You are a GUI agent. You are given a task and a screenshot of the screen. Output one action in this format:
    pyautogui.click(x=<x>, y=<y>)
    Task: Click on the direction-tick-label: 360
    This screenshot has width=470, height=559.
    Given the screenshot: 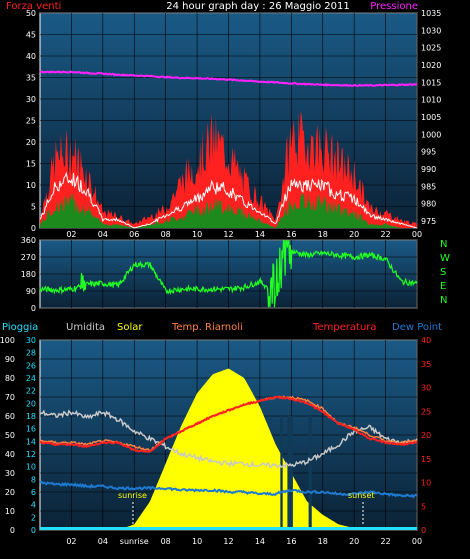 What is the action you would take?
    pyautogui.click(x=28, y=240)
    